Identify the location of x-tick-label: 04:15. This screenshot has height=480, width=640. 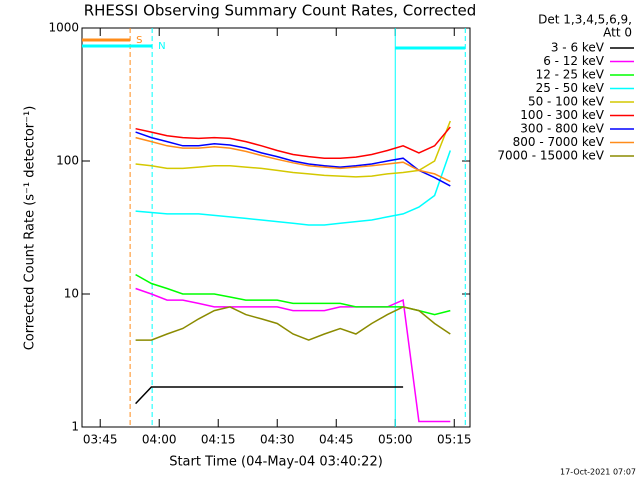
(218, 440).